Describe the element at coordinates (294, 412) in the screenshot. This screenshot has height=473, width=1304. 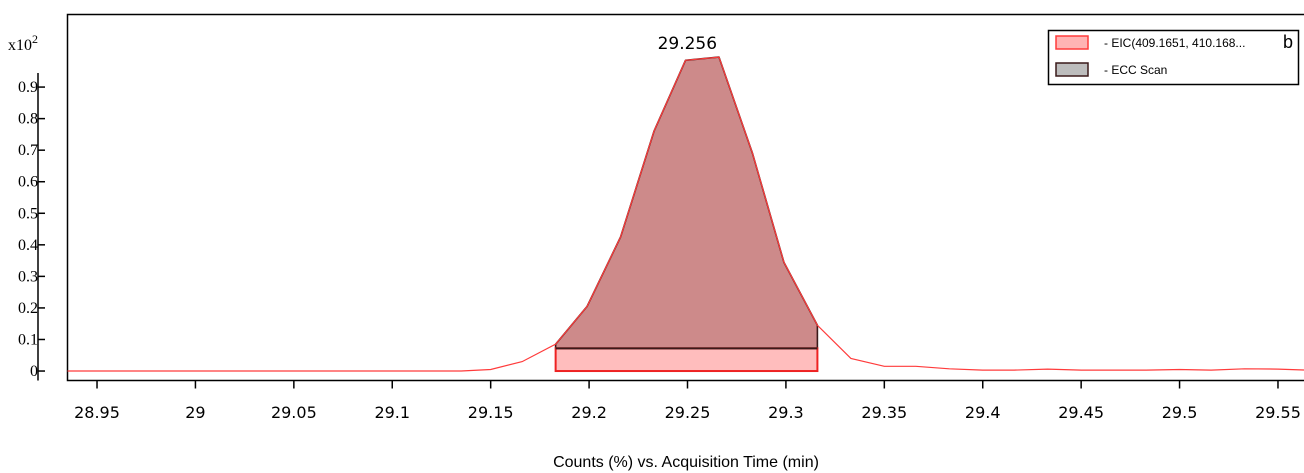
I see `x-tick-label: 29.05` at that location.